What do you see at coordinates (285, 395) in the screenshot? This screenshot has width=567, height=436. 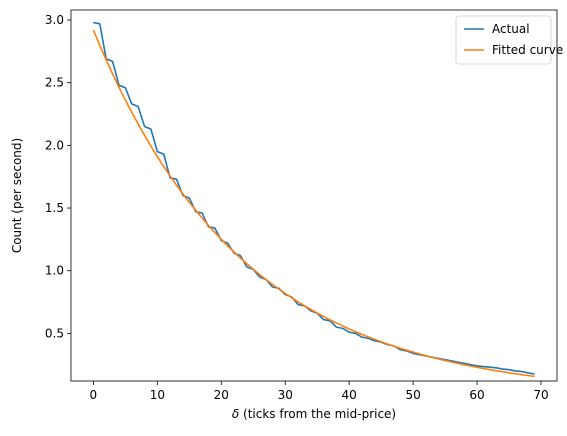 I see `x-tick-label: 30` at bounding box center [285, 395].